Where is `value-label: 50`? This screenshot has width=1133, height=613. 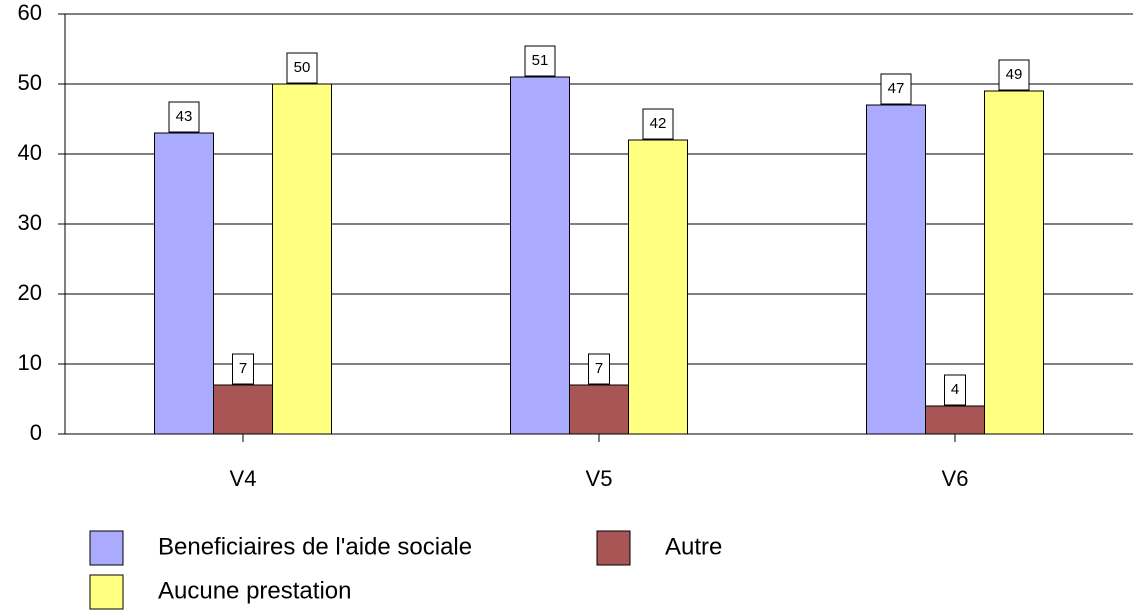 value-label: 50 is located at coordinates (302, 67).